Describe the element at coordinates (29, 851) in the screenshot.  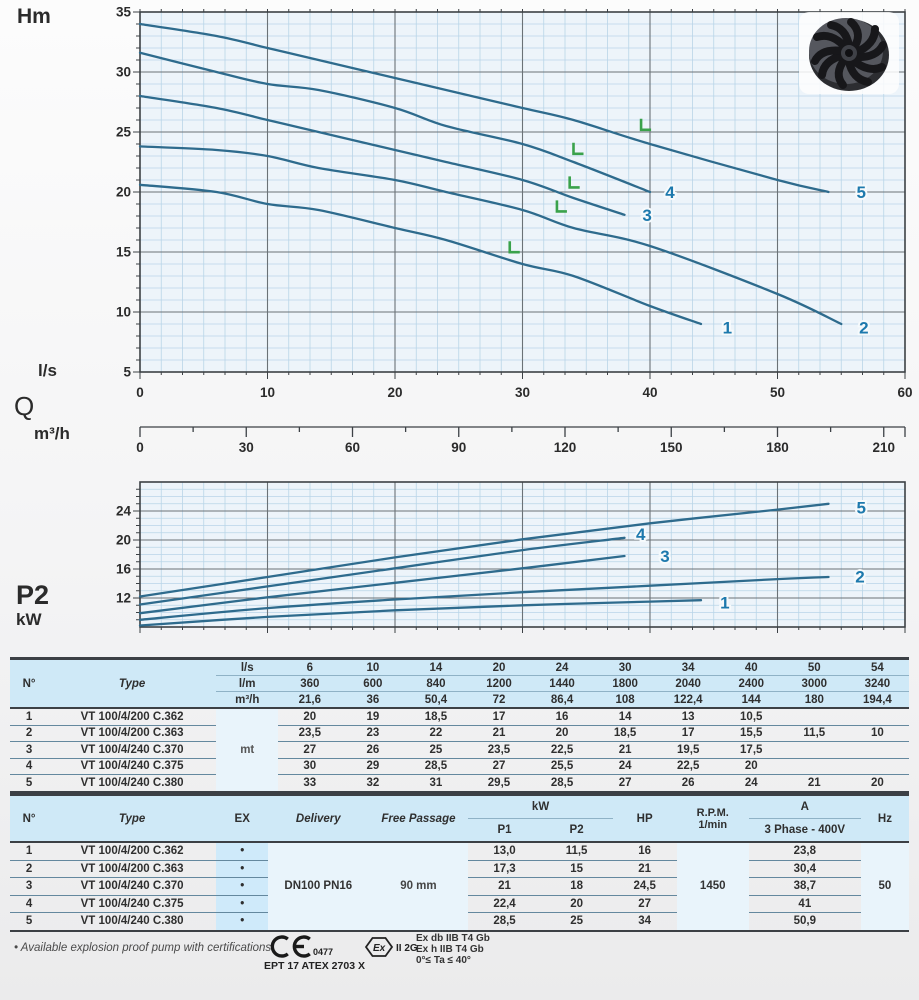
I see `row-number: 1` at that location.